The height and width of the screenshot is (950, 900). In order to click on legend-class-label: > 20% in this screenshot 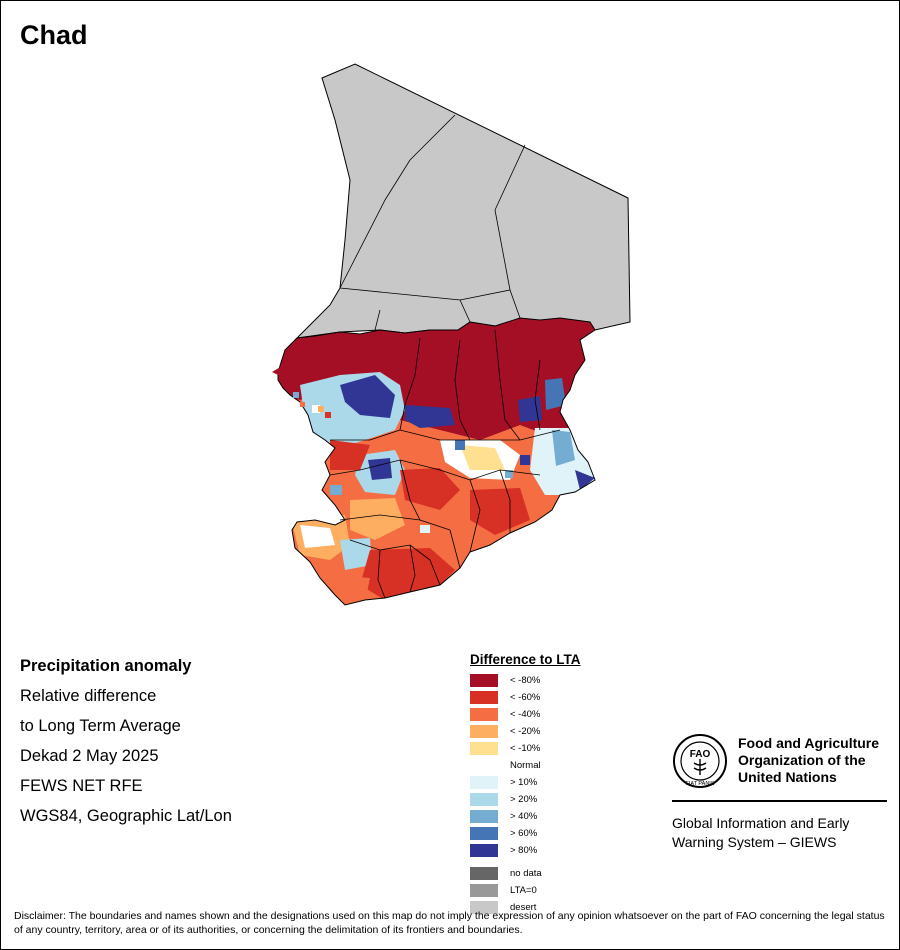, I will do `click(524, 799)`.